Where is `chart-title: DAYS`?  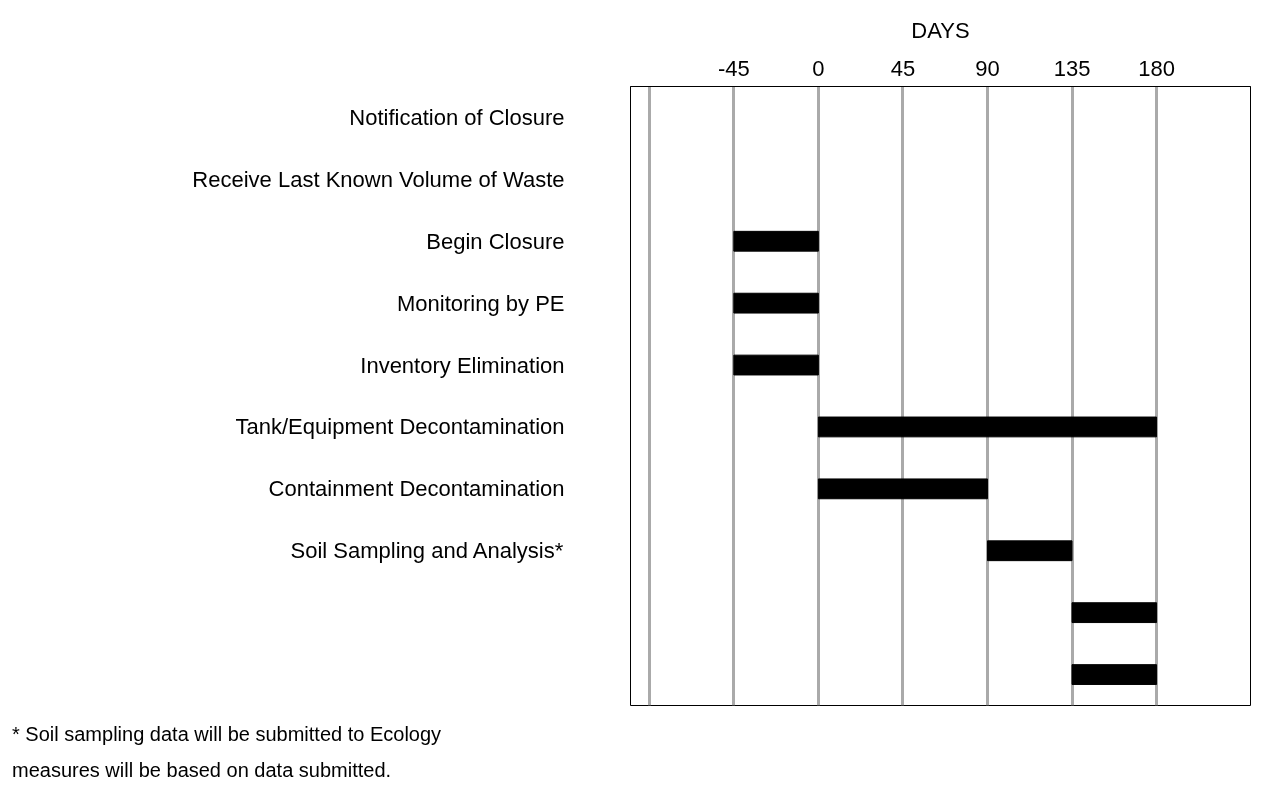
chart-title: DAYS is located at coordinates (940, 30).